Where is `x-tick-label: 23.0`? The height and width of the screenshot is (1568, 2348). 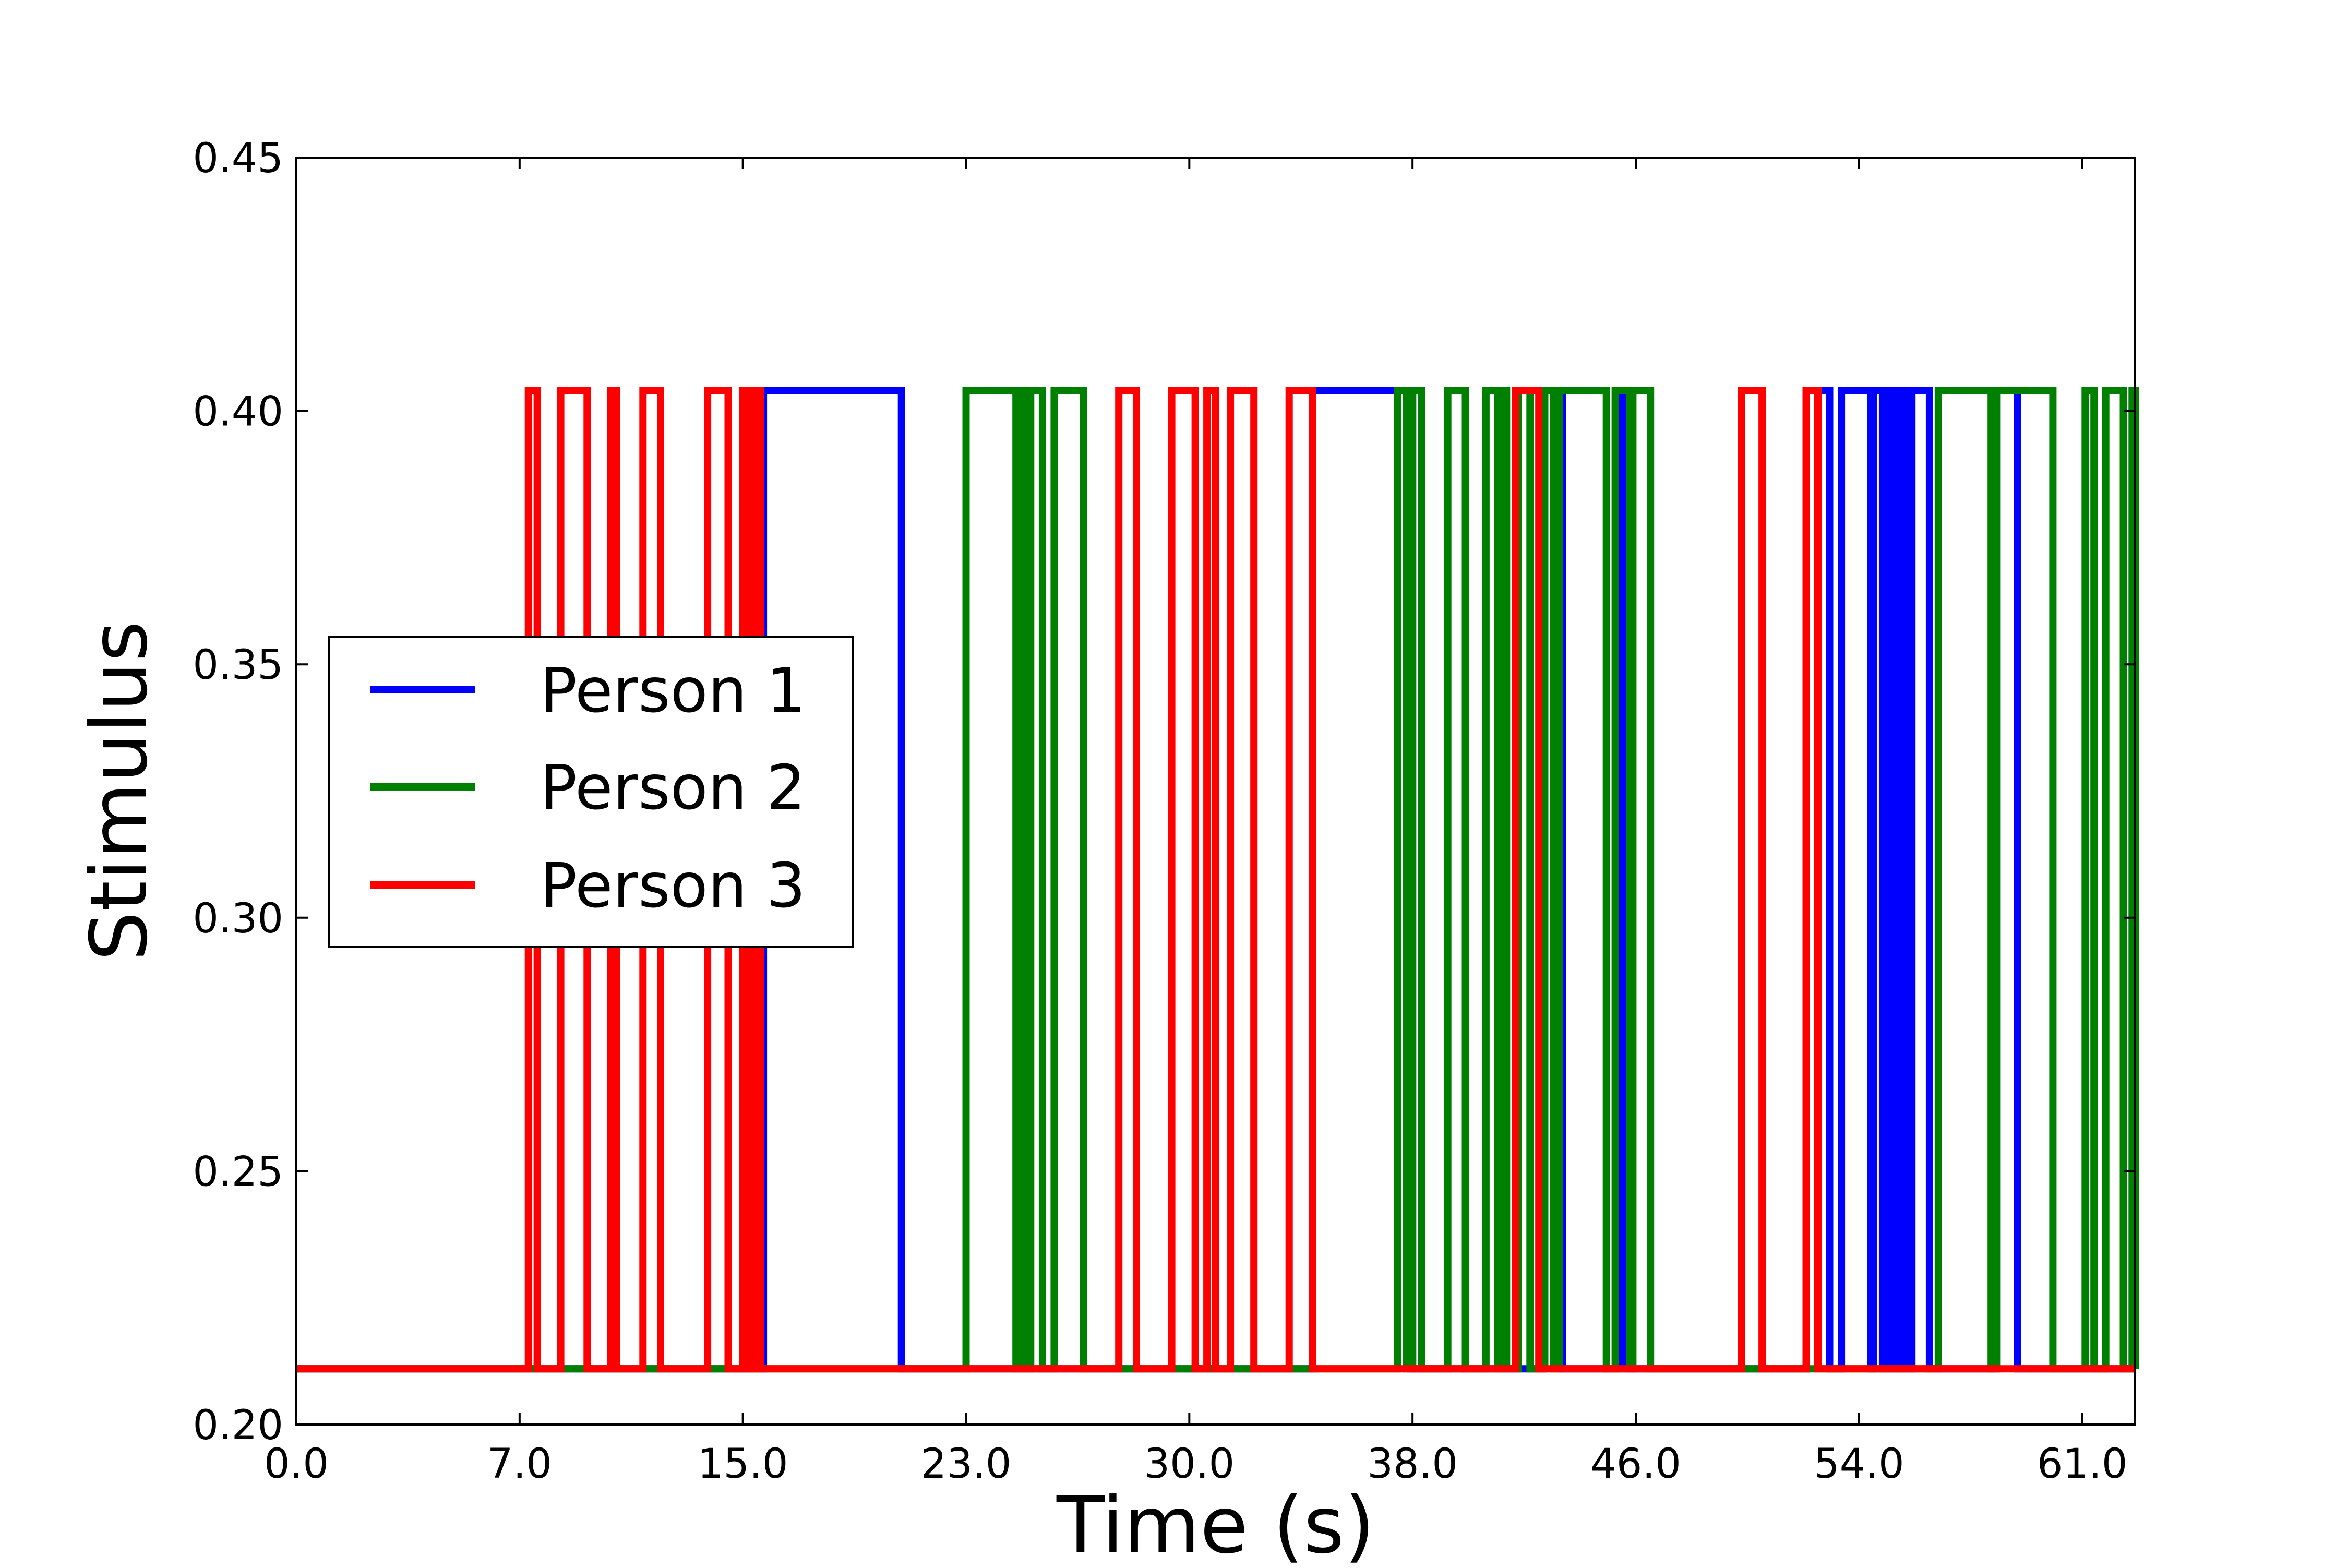
x-tick-label: 23.0 is located at coordinates (967, 1464).